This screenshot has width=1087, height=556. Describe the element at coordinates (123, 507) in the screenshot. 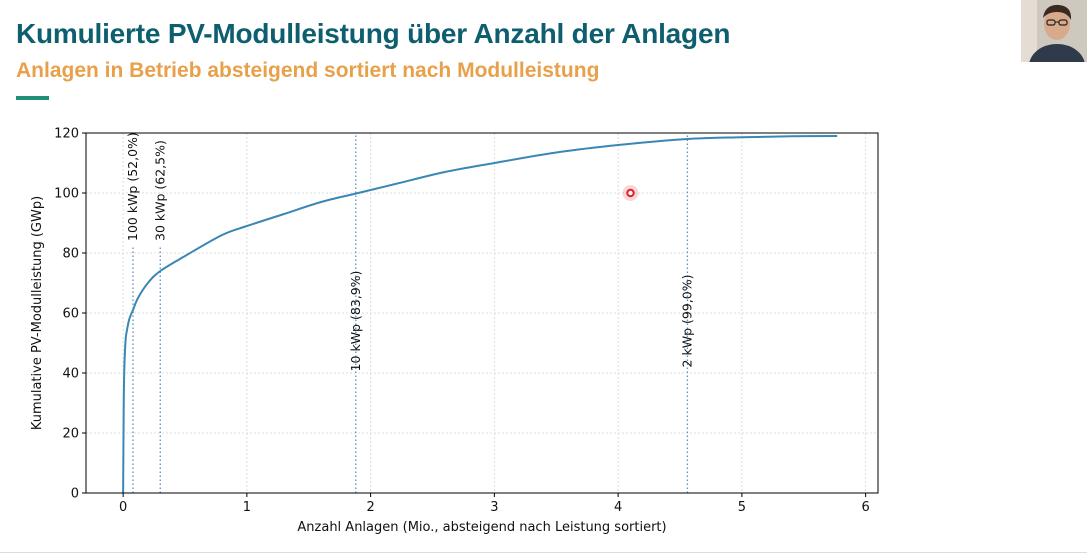

I see `x-tick-label: 0` at that location.